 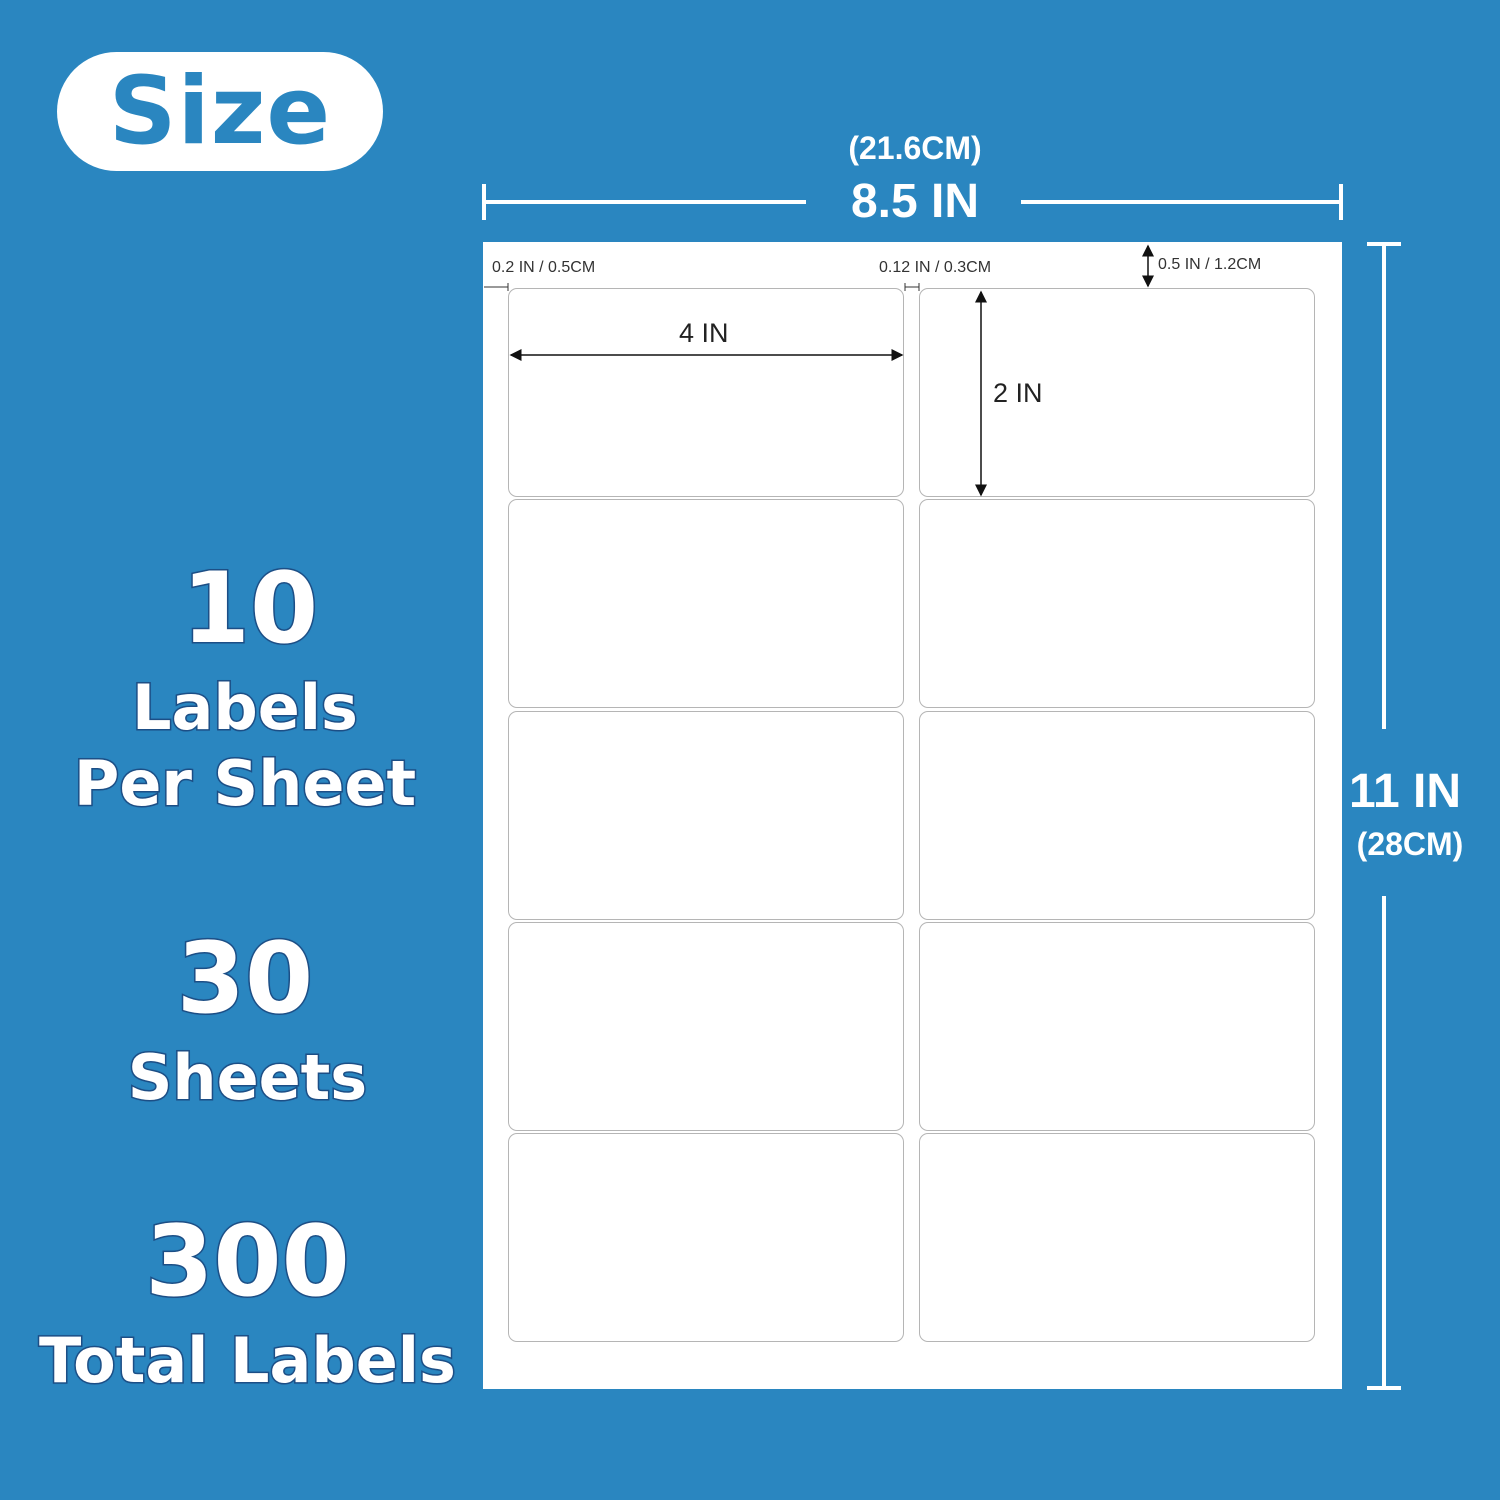 What do you see at coordinates (496, 287) in the screenshot?
I see `side-margin-marker` at bounding box center [496, 287].